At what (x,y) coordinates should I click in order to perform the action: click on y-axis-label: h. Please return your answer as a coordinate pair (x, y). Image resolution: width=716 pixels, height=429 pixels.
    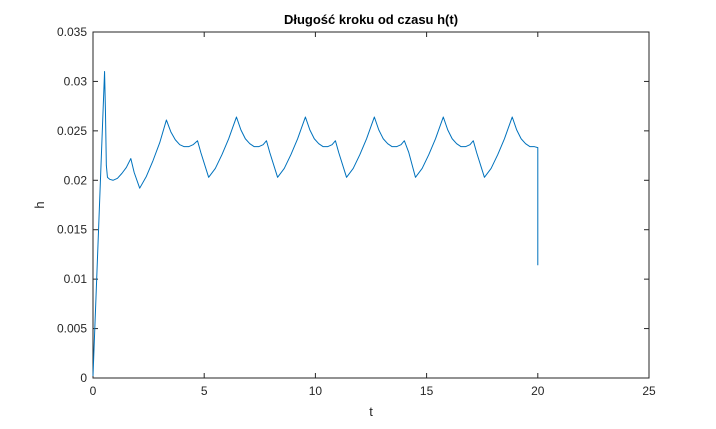
    Looking at the image, I should click on (39, 204).